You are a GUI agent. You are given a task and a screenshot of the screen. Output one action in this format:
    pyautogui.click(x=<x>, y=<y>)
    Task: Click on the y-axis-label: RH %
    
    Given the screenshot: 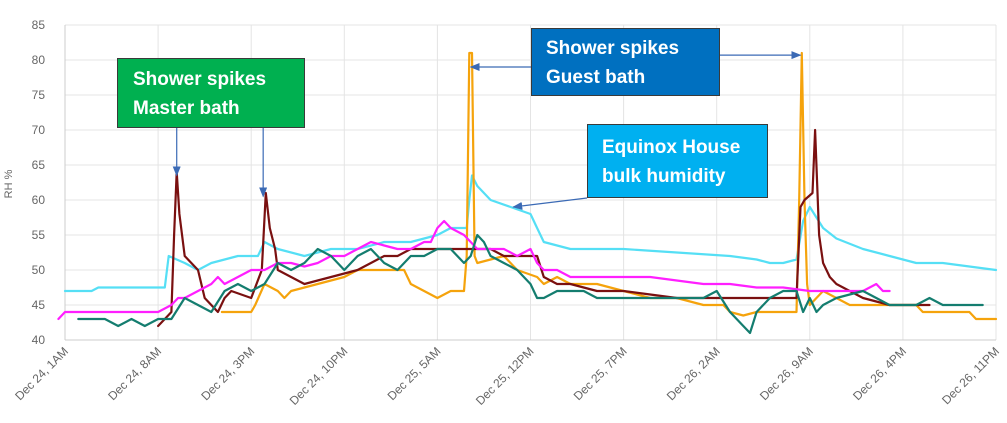 What is the action you would take?
    pyautogui.click(x=9, y=183)
    